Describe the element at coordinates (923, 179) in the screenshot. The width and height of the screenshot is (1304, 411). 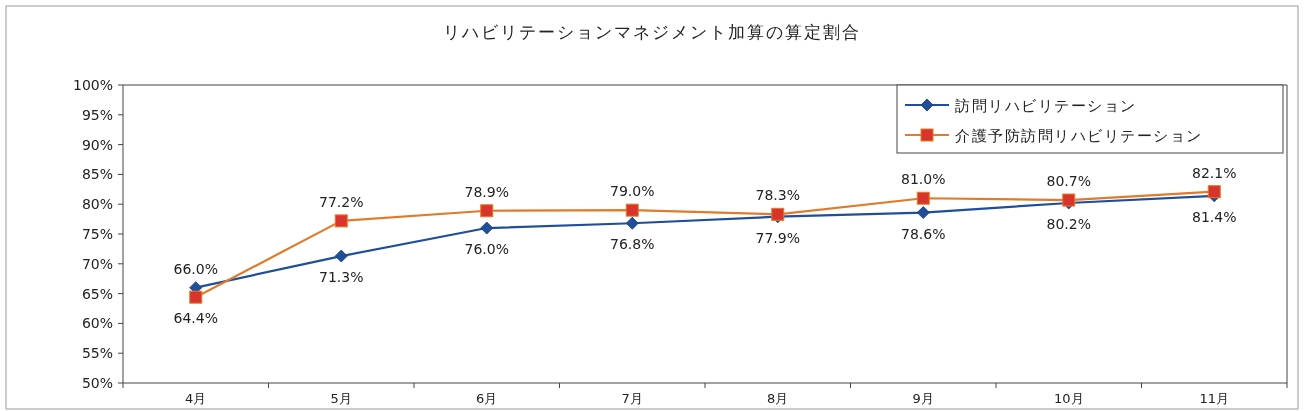
I see `data-label: 81.0%` at that location.